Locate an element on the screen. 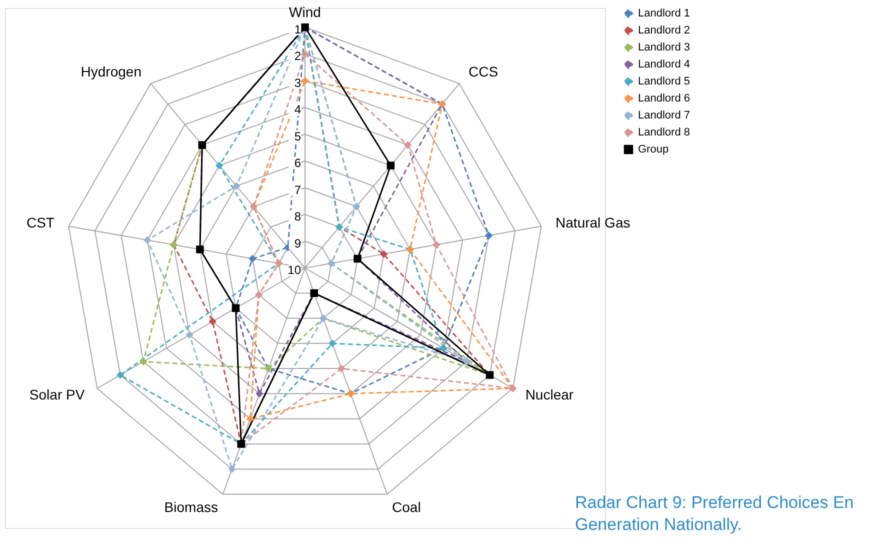 Image resolution: width=886 pixels, height=555 pixels. legend-label: Group is located at coordinates (653, 150).